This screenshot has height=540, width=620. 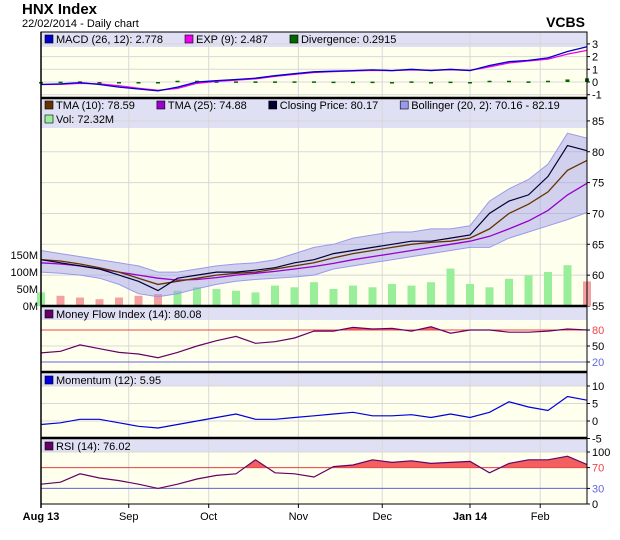 What do you see at coordinates (24, 273) in the screenshot?
I see `volume-tick-label: 100M` at bounding box center [24, 273].